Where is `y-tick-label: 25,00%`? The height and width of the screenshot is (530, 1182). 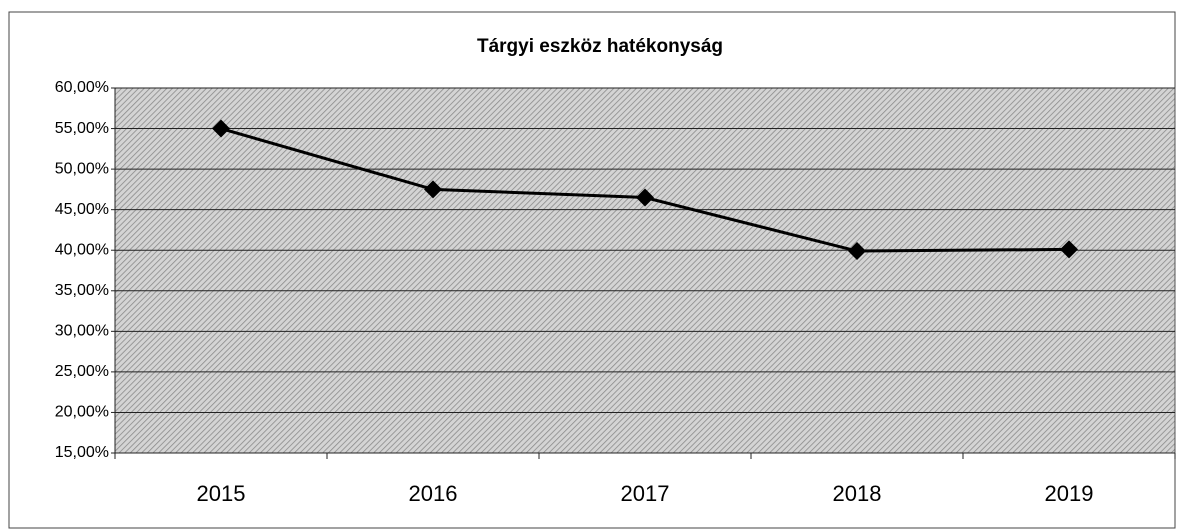
y-tick-label: 25,00% is located at coordinates (82, 371).